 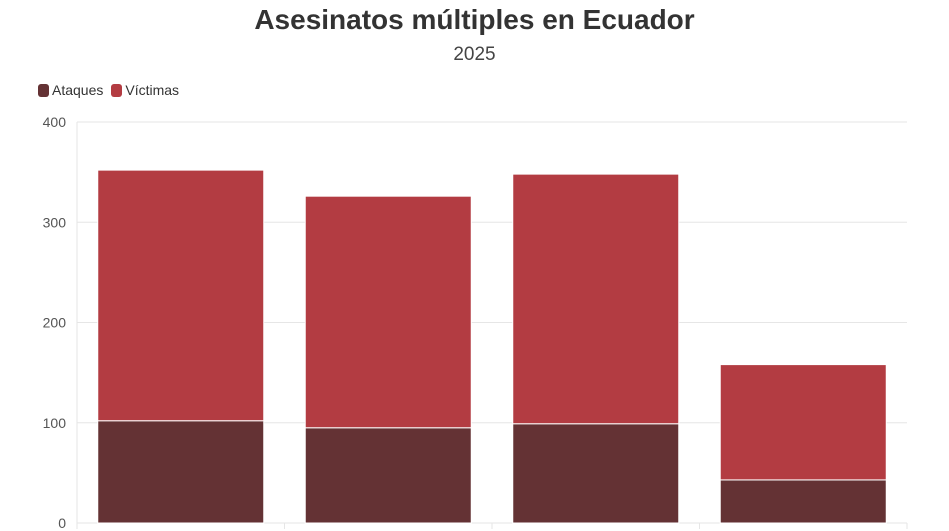 What do you see at coordinates (474, 54) in the screenshot?
I see `chart-subtitle: 2025` at bounding box center [474, 54].